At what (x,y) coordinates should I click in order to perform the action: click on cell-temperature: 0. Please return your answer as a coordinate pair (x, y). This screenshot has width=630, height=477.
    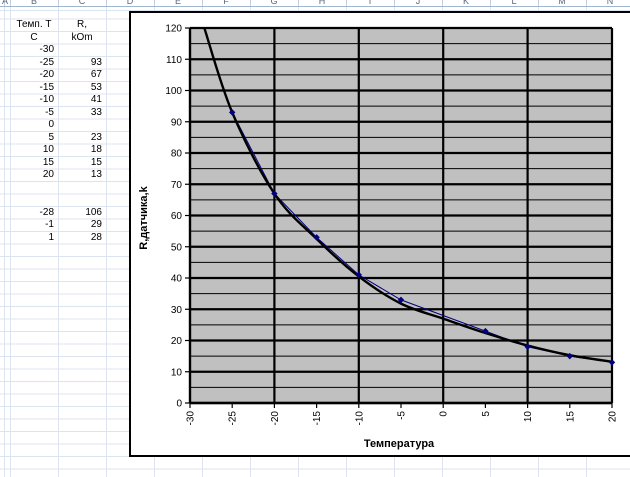
    Looking at the image, I should click on (51, 124).